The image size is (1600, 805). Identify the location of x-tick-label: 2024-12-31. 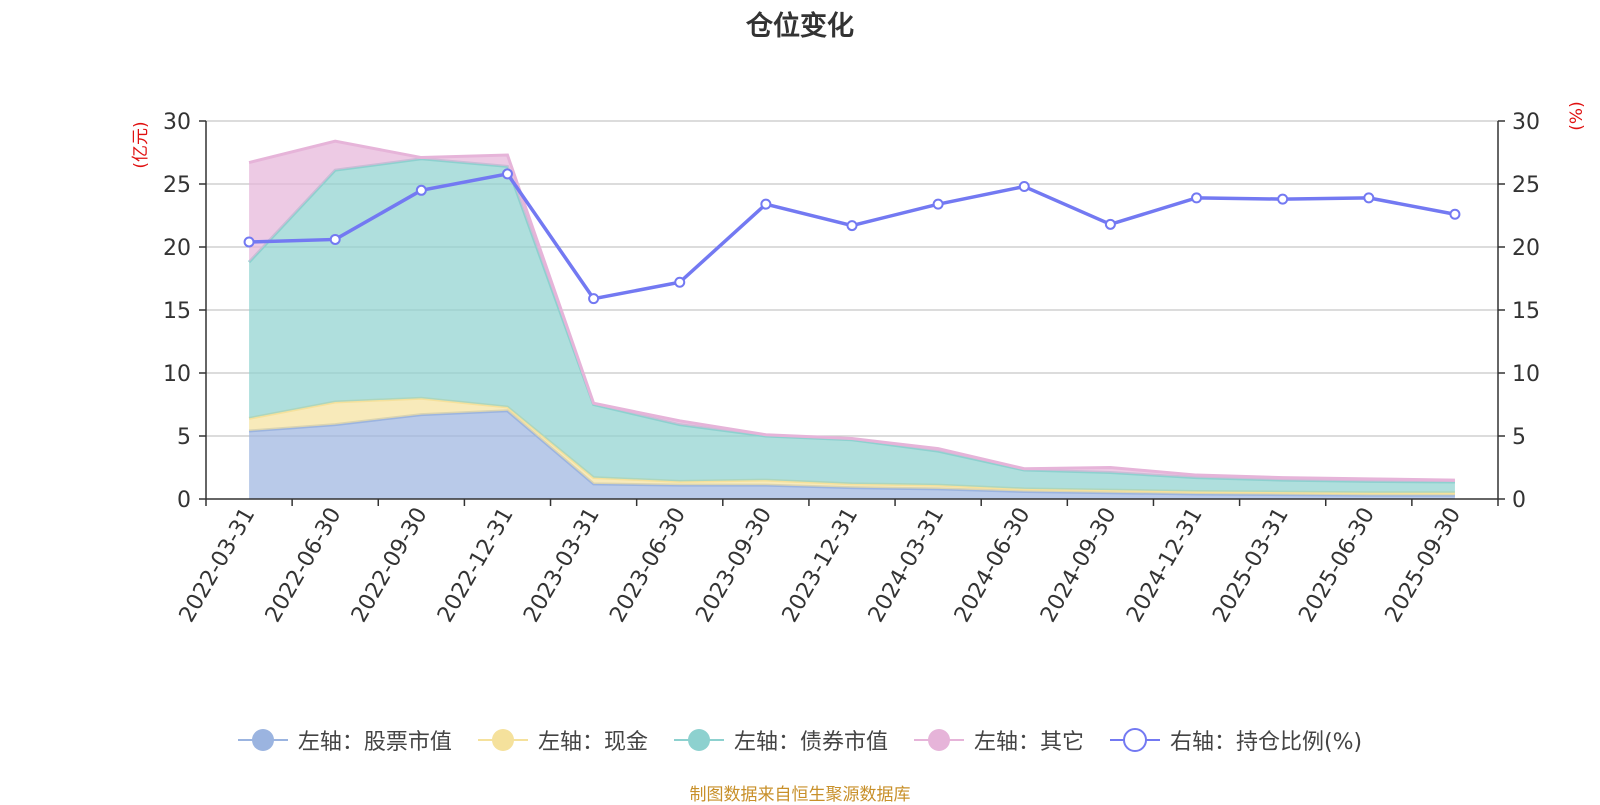
(1165, 565).